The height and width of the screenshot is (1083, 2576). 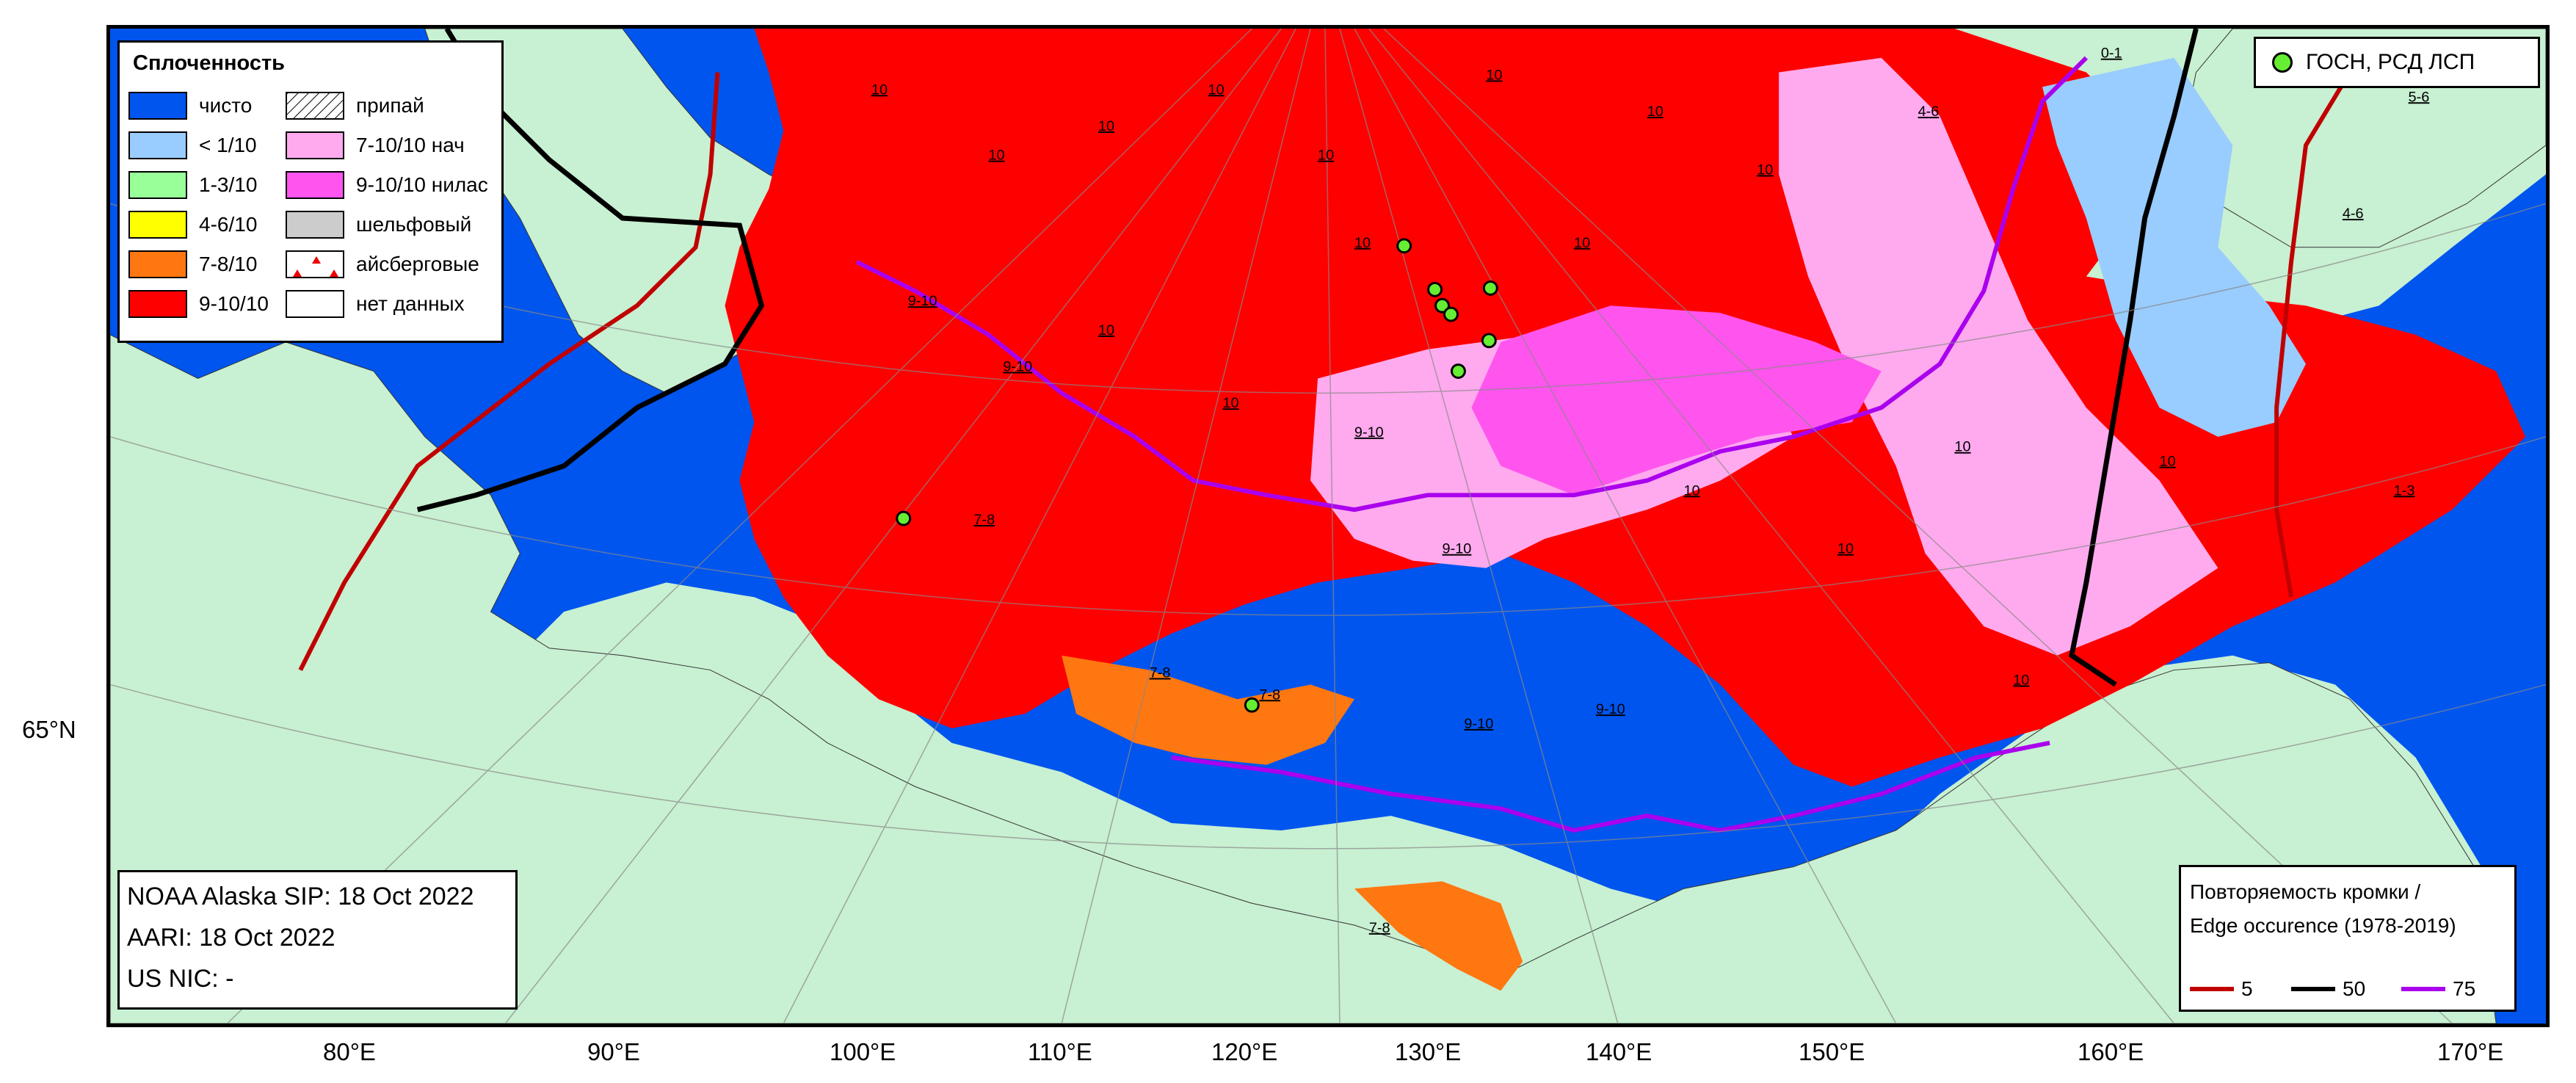 I want to click on concentration-label: 0-1, so click(x=2112, y=54).